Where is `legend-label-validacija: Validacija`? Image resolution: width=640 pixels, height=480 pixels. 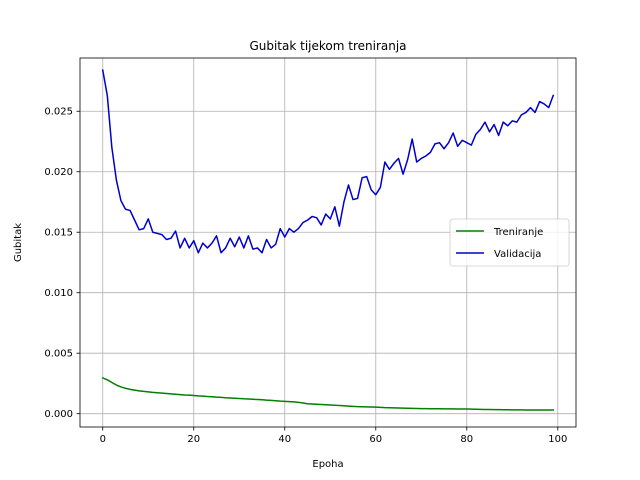
legend-label-validacija: Validacija is located at coordinates (517, 254).